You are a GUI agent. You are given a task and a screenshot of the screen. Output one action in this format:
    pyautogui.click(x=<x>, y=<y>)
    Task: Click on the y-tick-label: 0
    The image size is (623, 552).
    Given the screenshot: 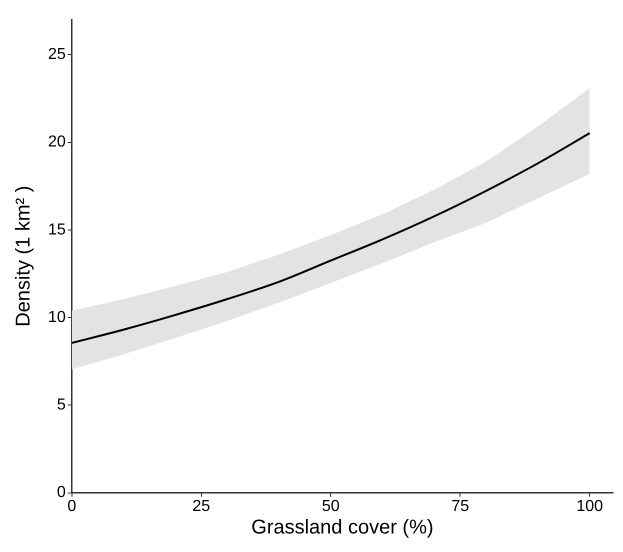 What is the action you would take?
    pyautogui.click(x=61, y=493)
    